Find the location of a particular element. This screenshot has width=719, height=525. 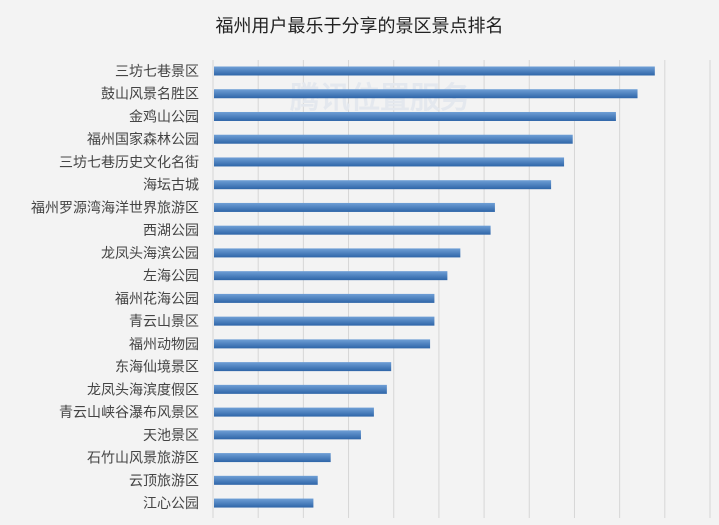

category-label: 金鸡山公园 is located at coordinates (164, 116).